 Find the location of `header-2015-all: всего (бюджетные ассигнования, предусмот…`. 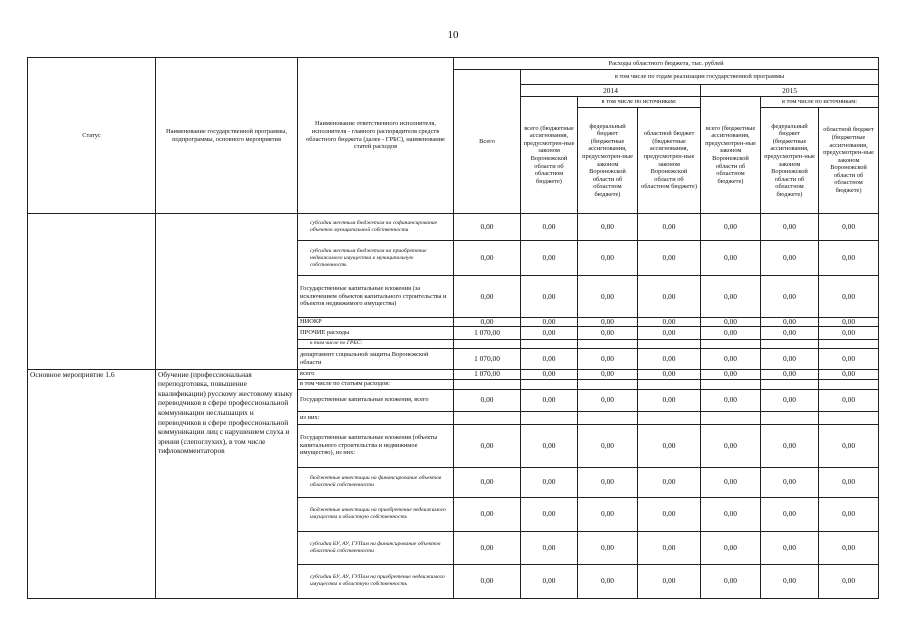

header-2015-all: всего (бюджетные ассигнования, предусмот… is located at coordinates (730, 155).